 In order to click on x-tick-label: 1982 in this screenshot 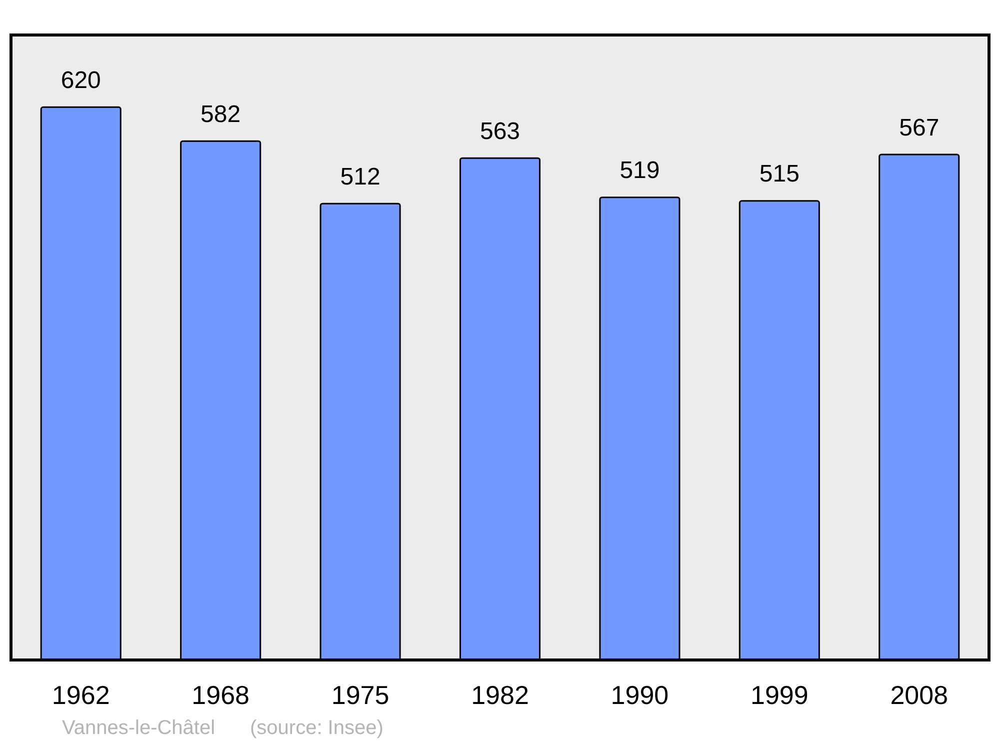, I will do `click(500, 695)`.